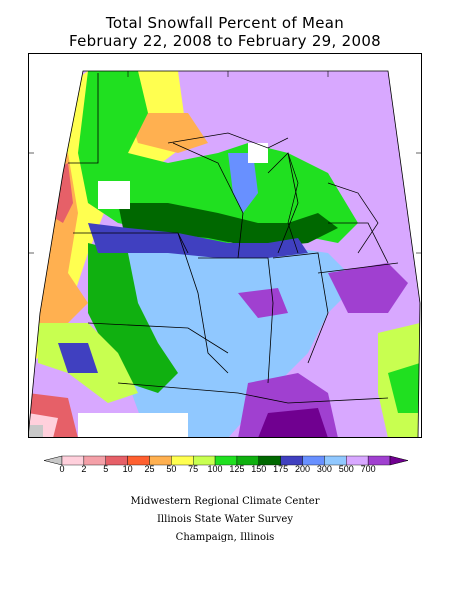  What do you see at coordinates (62, 469) in the screenshot?
I see `legend-tick-label: 0` at bounding box center [62, 469].